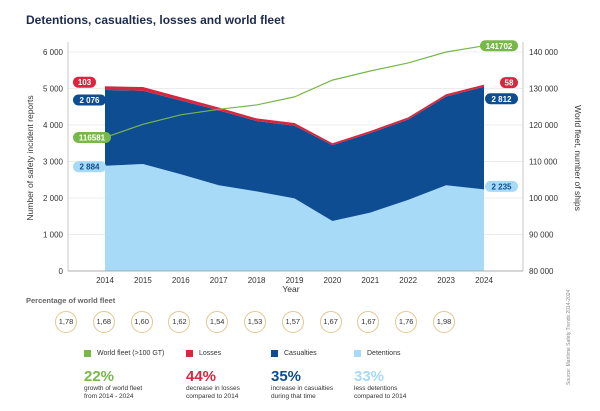  I want to click on y-tick-label: 3 000, so click(53, 162).